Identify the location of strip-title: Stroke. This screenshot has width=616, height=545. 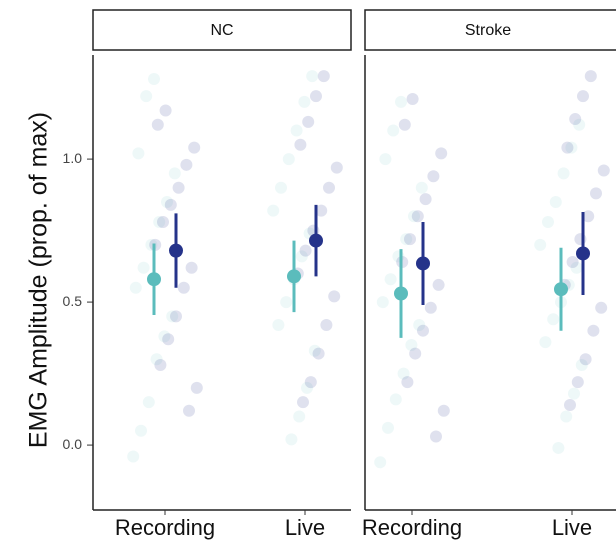
(488, 30).